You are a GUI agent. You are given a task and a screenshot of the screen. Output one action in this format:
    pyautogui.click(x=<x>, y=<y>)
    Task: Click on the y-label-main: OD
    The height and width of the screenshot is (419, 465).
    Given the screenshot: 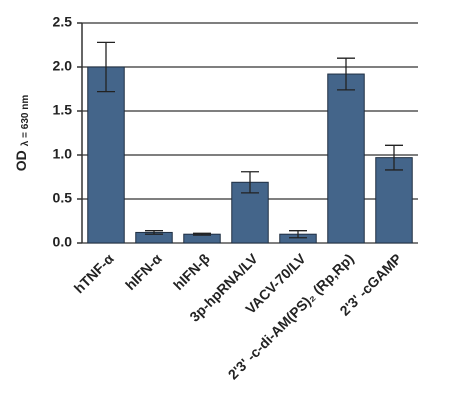 What is the action you would take?
    pyautogui.click(x=21, y=160)
    